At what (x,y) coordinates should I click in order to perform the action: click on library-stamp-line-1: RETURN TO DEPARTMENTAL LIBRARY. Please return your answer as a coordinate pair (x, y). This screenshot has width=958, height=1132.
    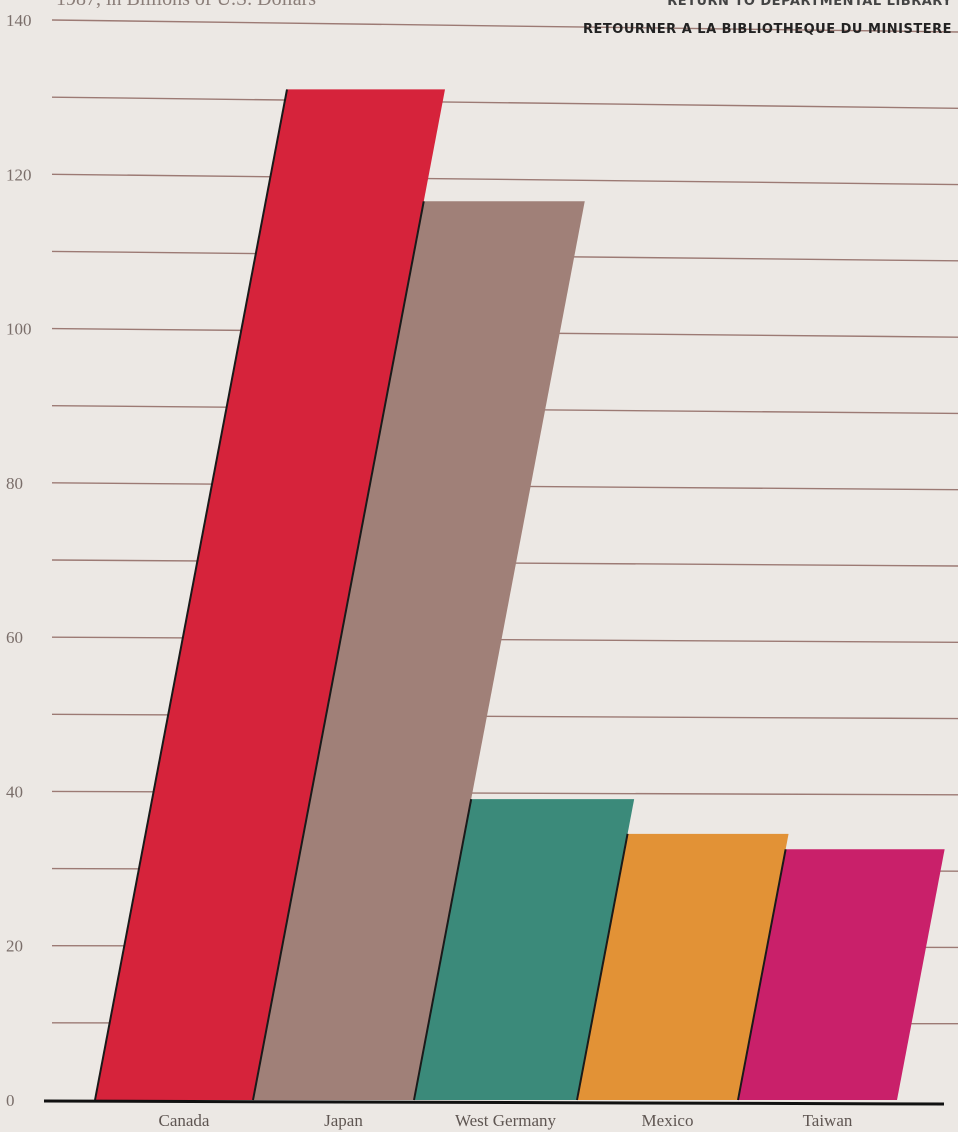
    Looking at the image, I should click on (809, 4).